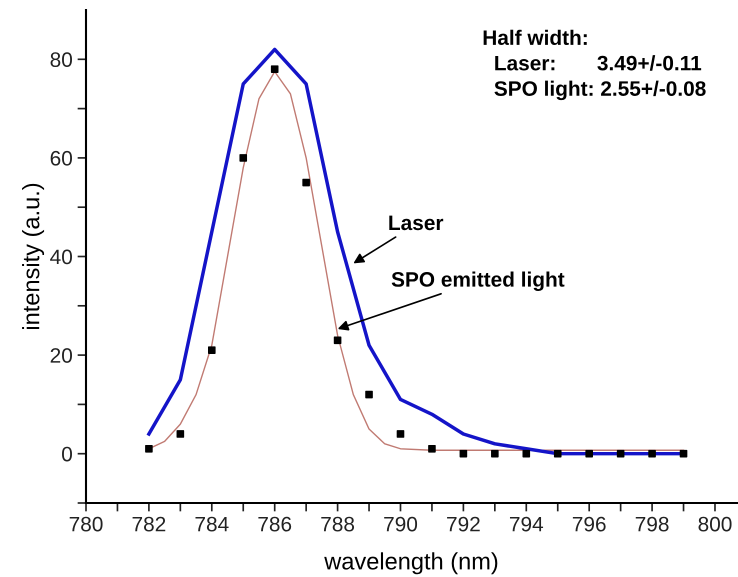 The height and width of the screenshot is (577, 738). Describe the element at coordinates (212, 524) in the screenshot. I see `x-tick-label: 784` at that location.